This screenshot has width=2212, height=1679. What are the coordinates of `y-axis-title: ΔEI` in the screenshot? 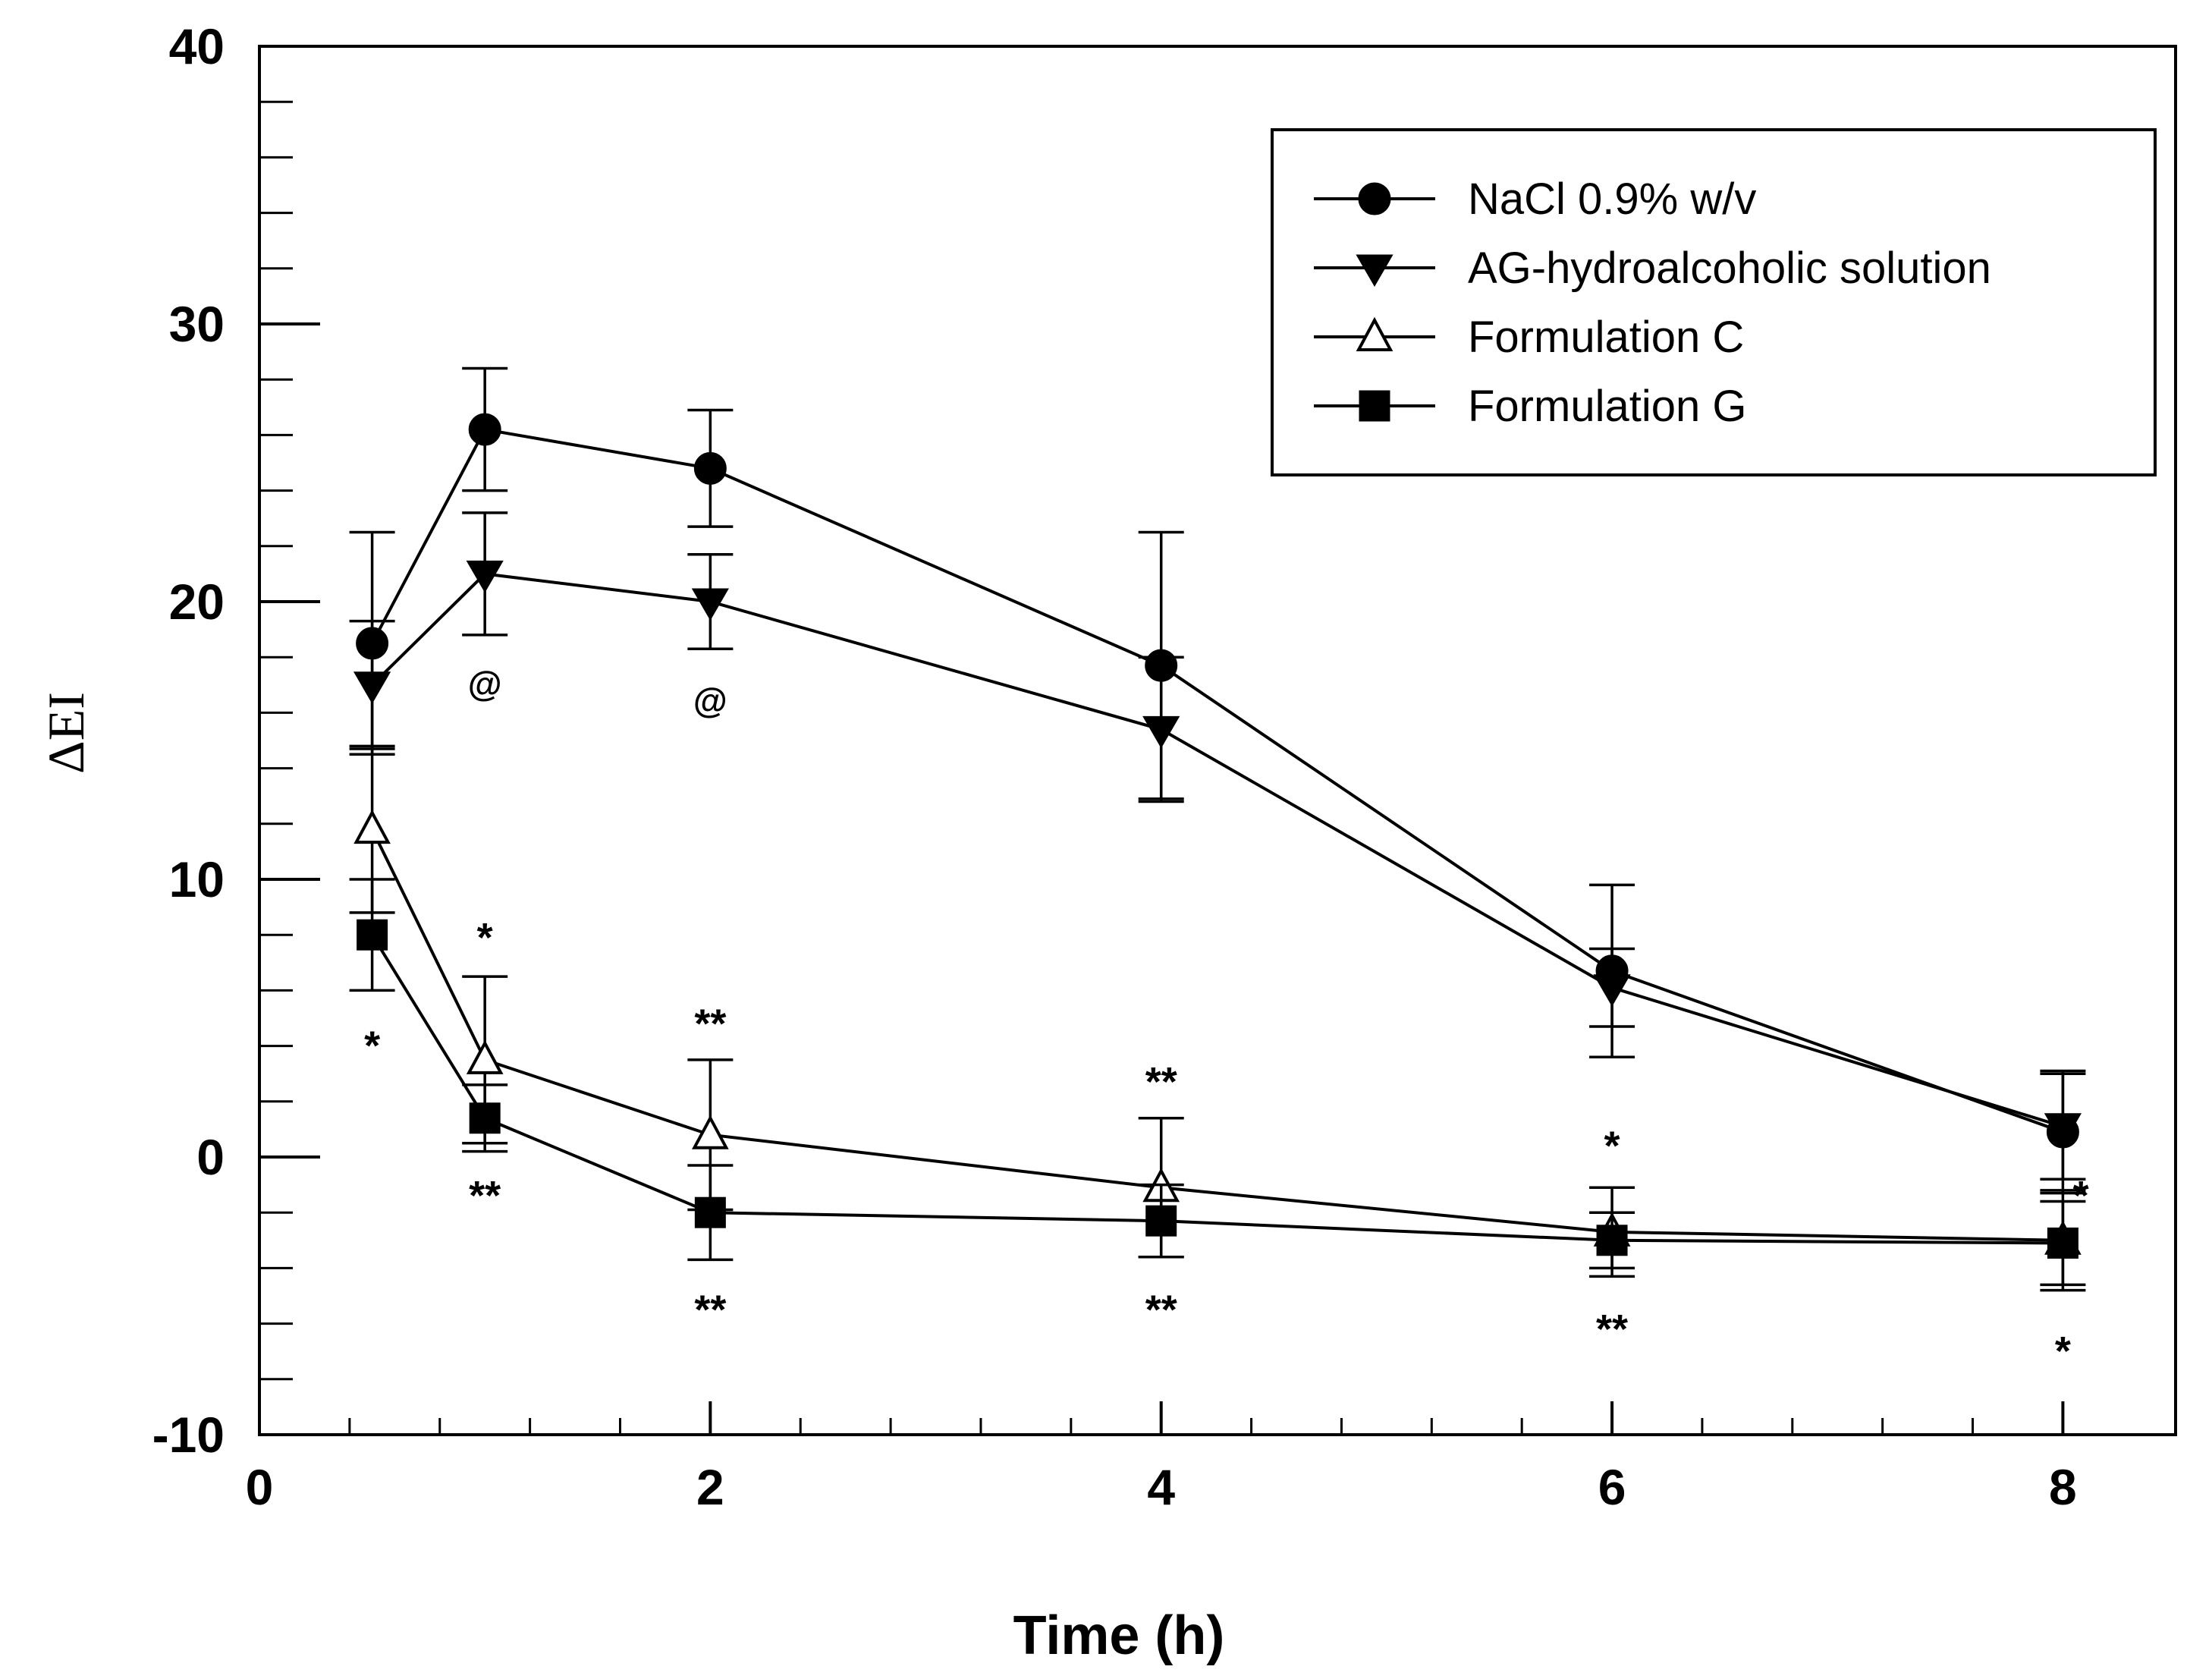 It's located at (66, 733).